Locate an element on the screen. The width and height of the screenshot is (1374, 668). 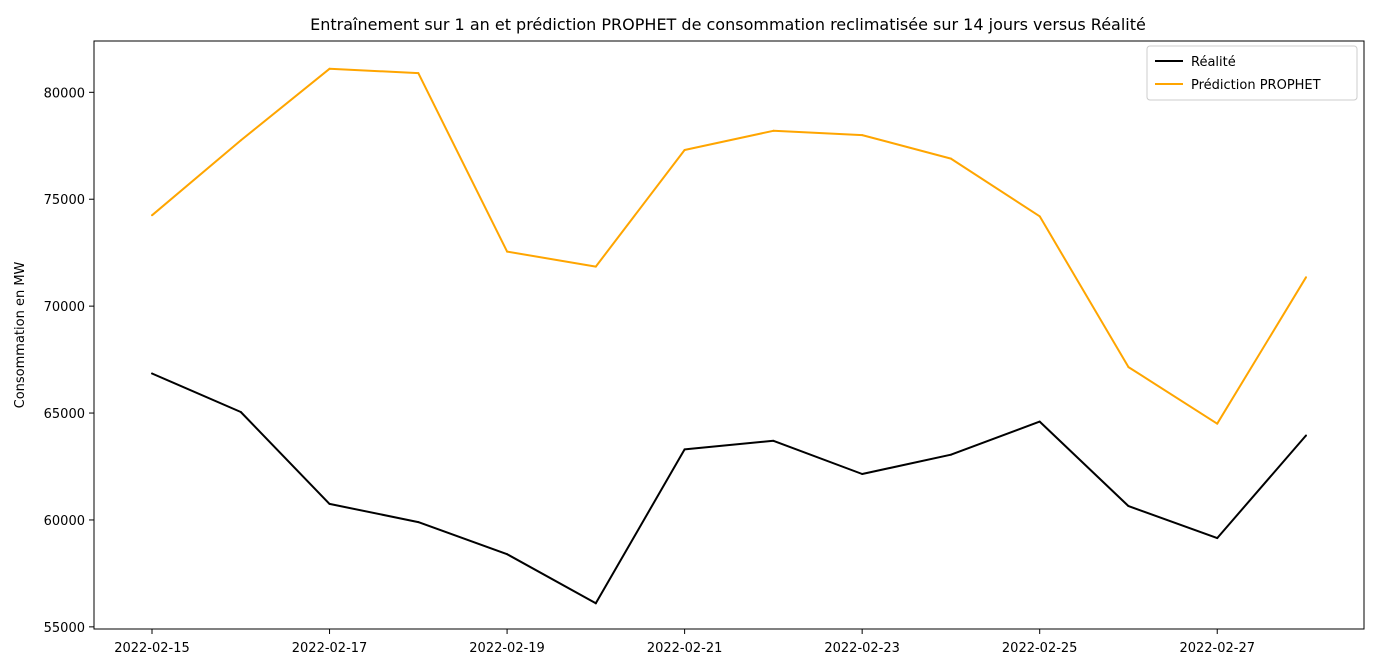
x-tick-label: 2022-02-23 is located at coordinates (862, 648).